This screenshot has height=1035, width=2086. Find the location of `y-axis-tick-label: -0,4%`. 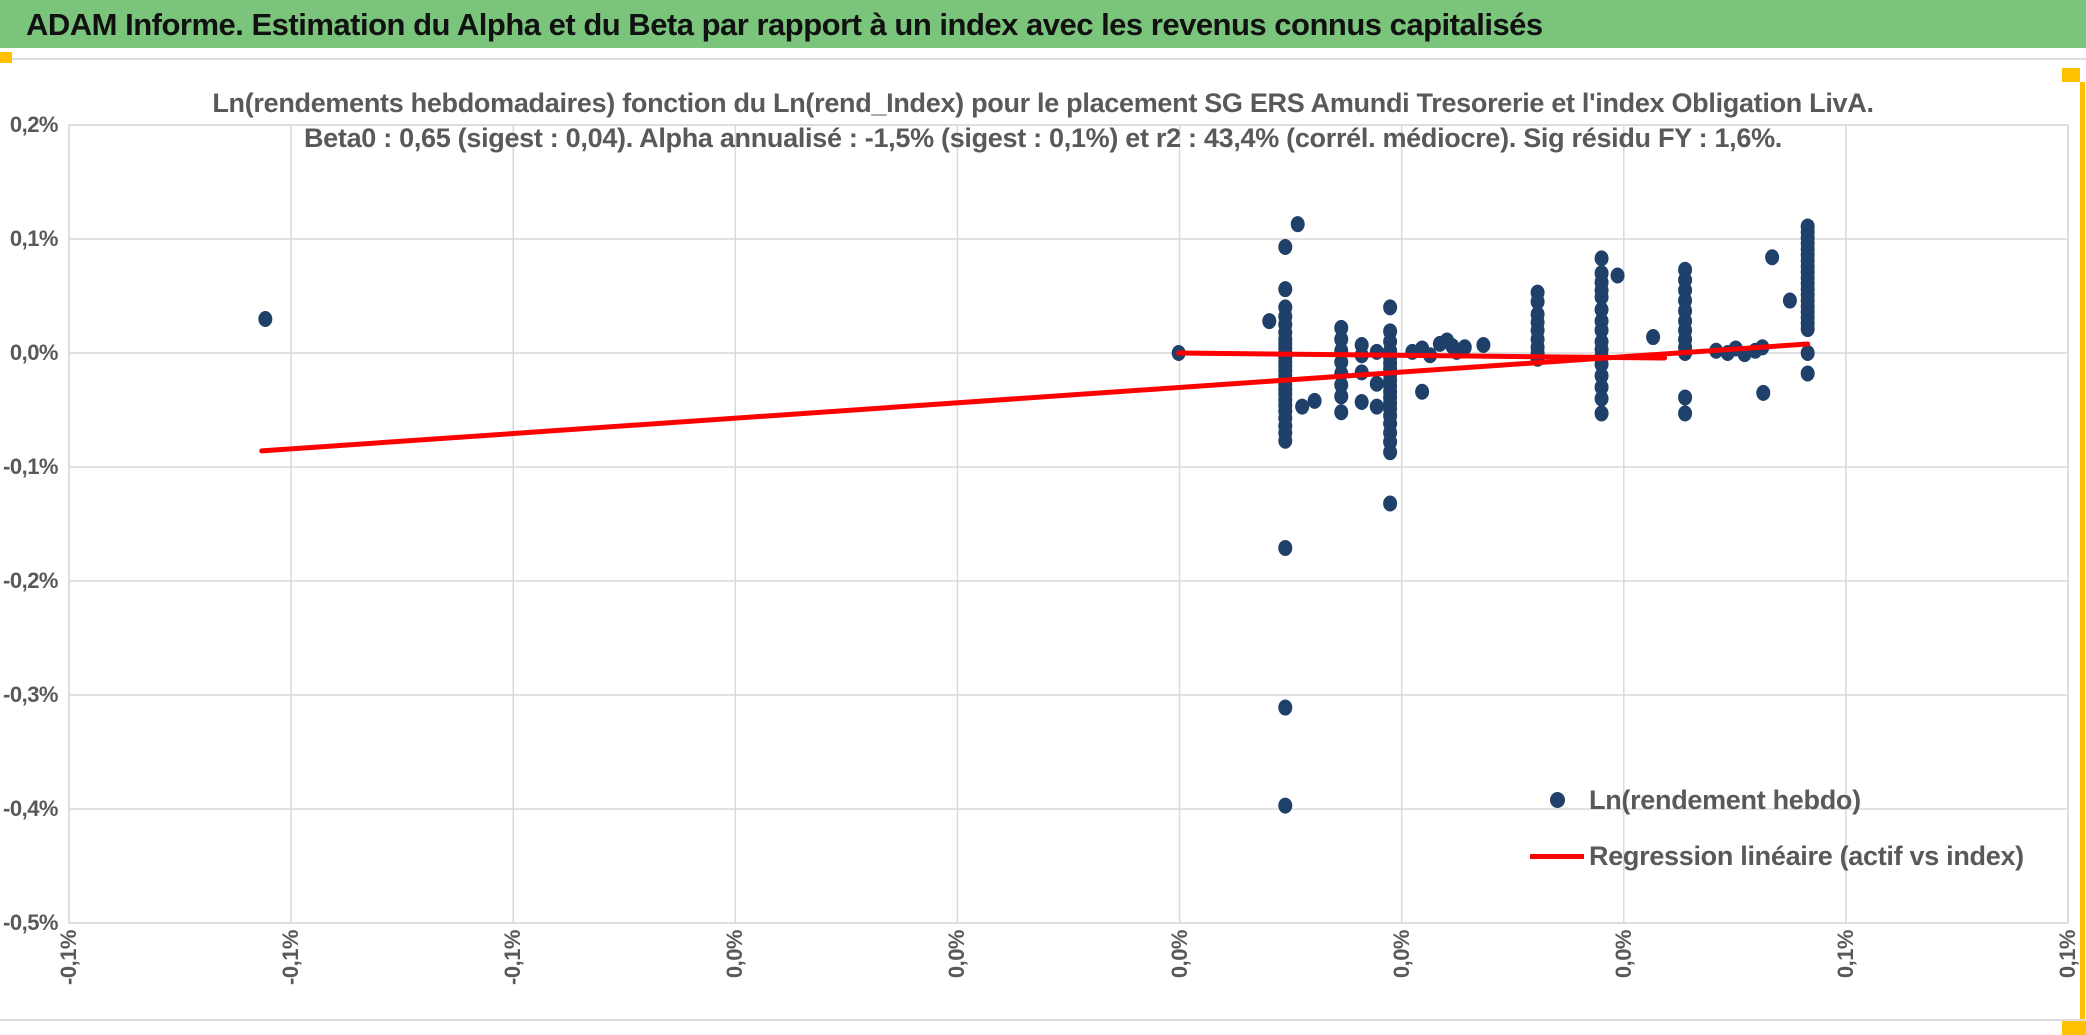

y-axis-tick-label: -0,4% is located at coordinates (30, 808).